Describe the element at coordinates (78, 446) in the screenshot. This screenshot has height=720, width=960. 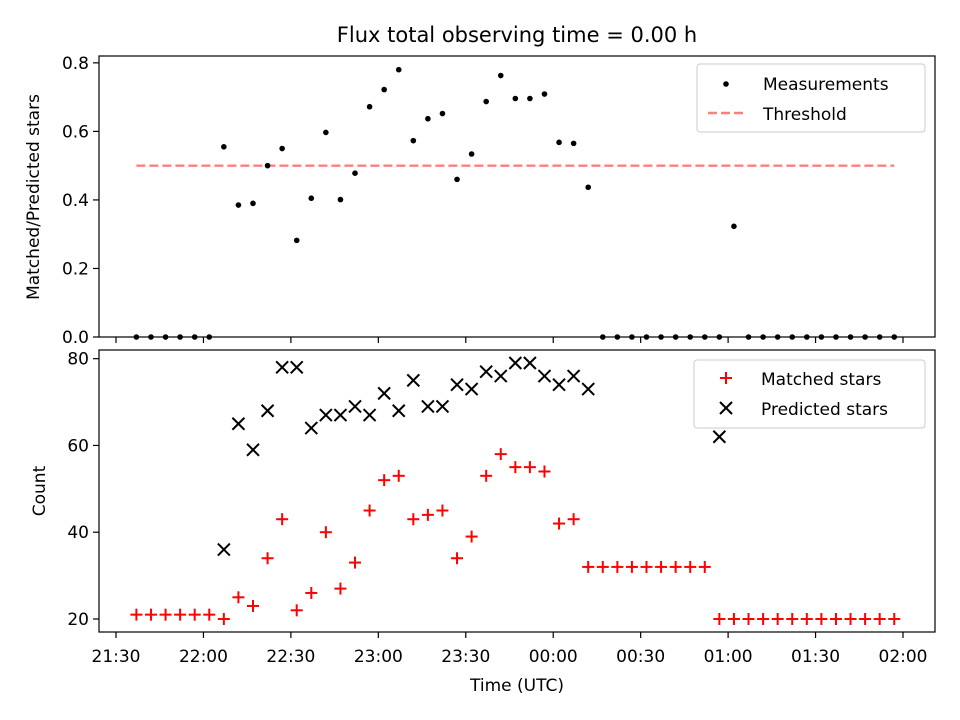
I see `bottom-y-tick-label: 60` at that location.